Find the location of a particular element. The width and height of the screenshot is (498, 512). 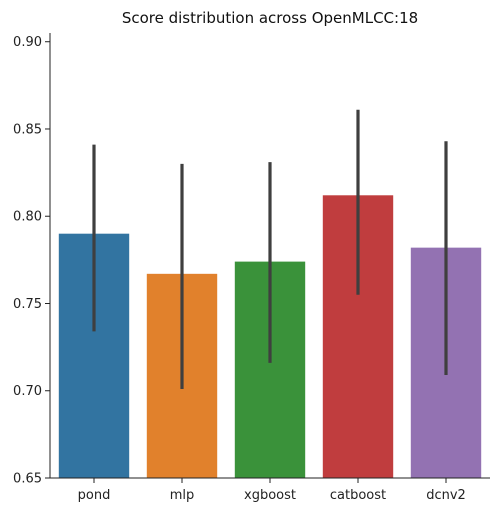

y-tick-label: 0.75 is located at coordinates (27, 304).